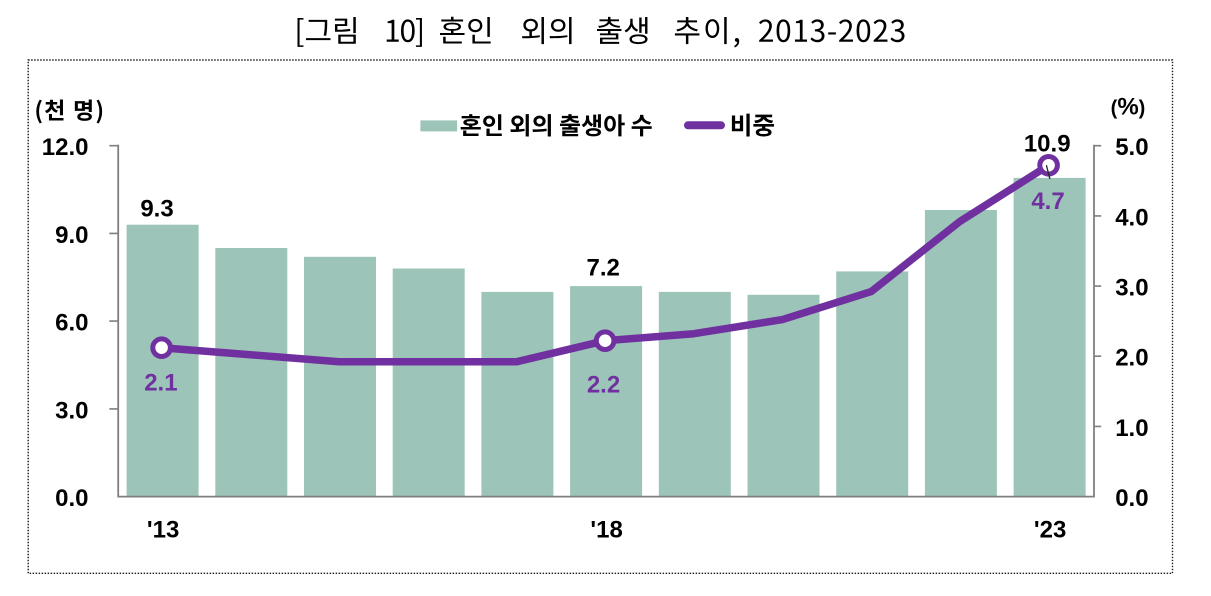 The width and height of the screenshot is (1211, 596). I want to click on svg-text: 9.0, so click(71, 235).